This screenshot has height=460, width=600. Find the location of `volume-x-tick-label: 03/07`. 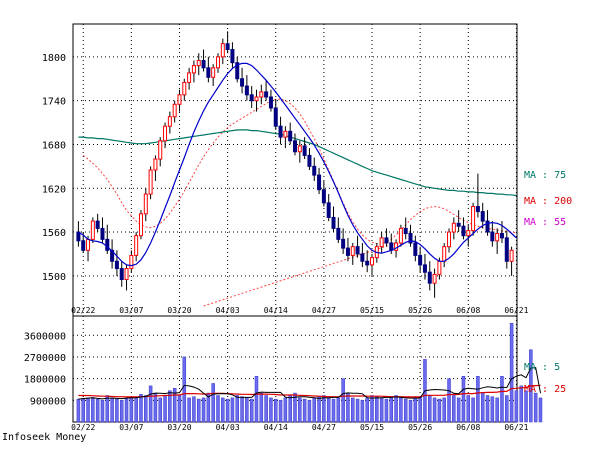

volume-x-tick-label: 03/07 is located at coordinates (131, 427).